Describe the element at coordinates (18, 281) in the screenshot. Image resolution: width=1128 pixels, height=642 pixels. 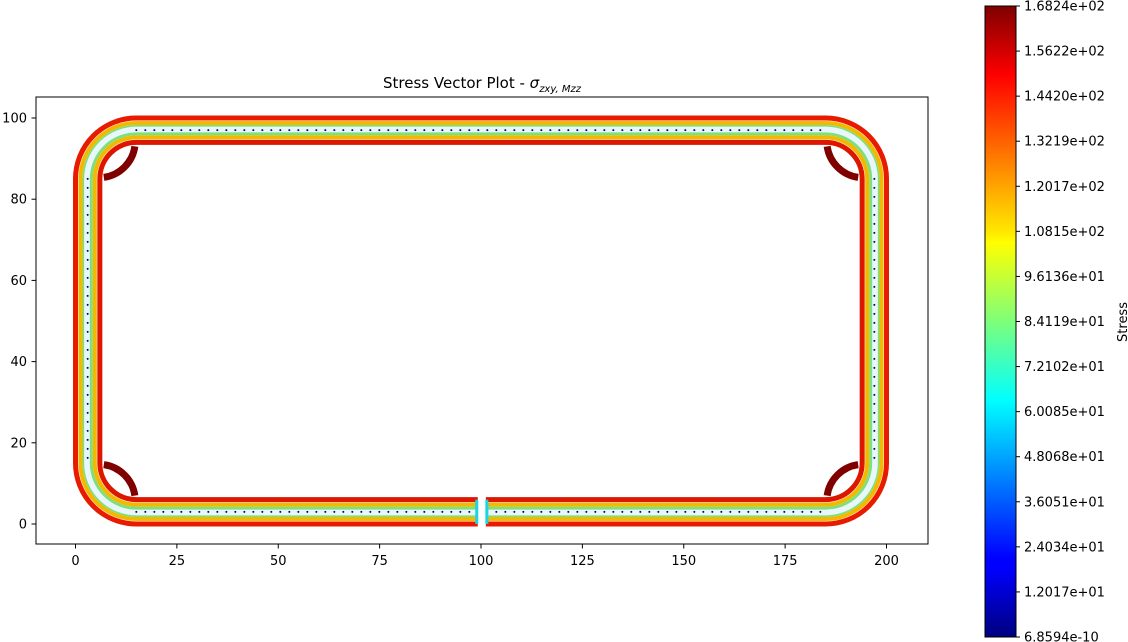
I see `y-tick-label: 60` at that location.